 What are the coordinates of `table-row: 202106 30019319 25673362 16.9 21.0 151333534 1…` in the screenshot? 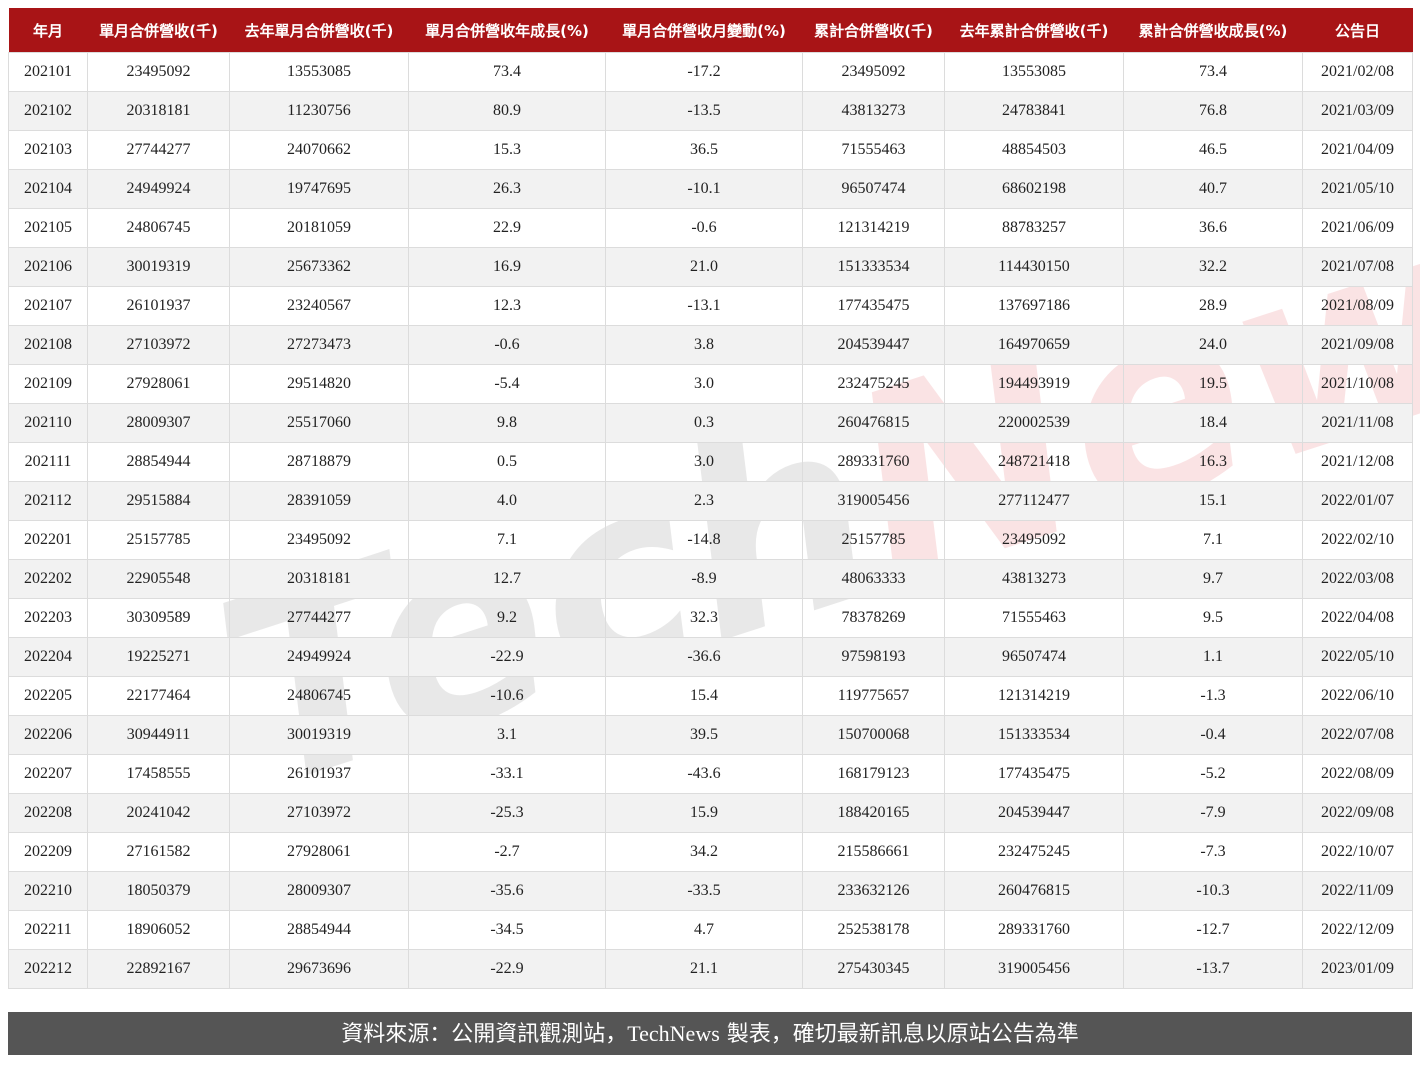 It's located at (710, 267).